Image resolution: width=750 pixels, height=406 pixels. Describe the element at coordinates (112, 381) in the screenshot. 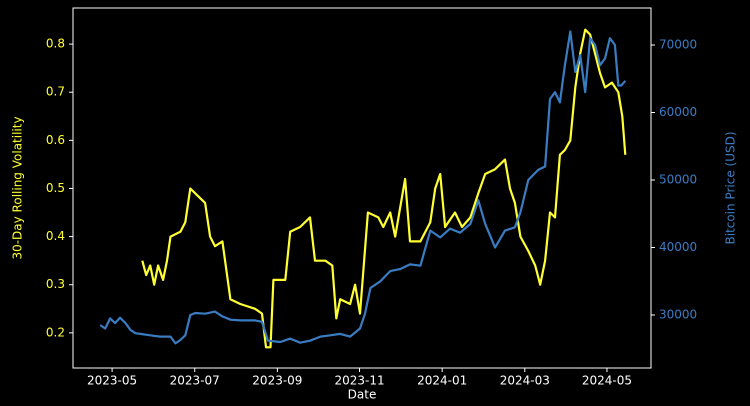

I see `x-tick-label: 2023-05` at that location.